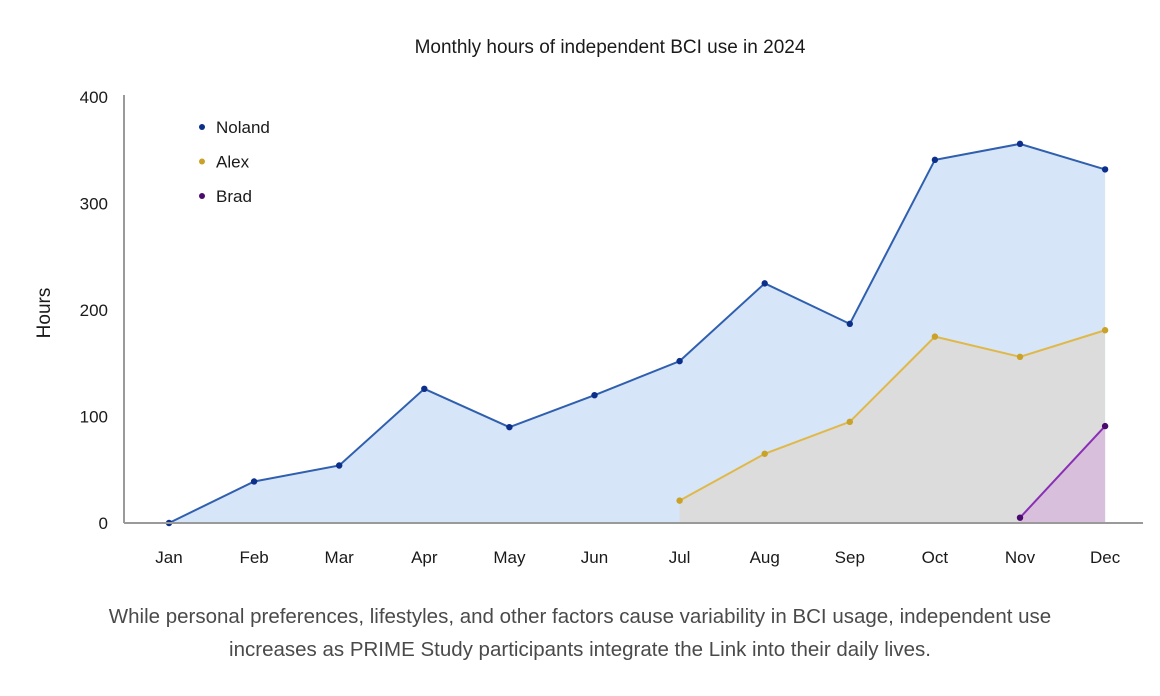 Image resolution: width=1160 pixels, height=696 pixels. Describe the element at coordinates (509, 557) in the screenshot. I see `x-tick-label: May` at that location.